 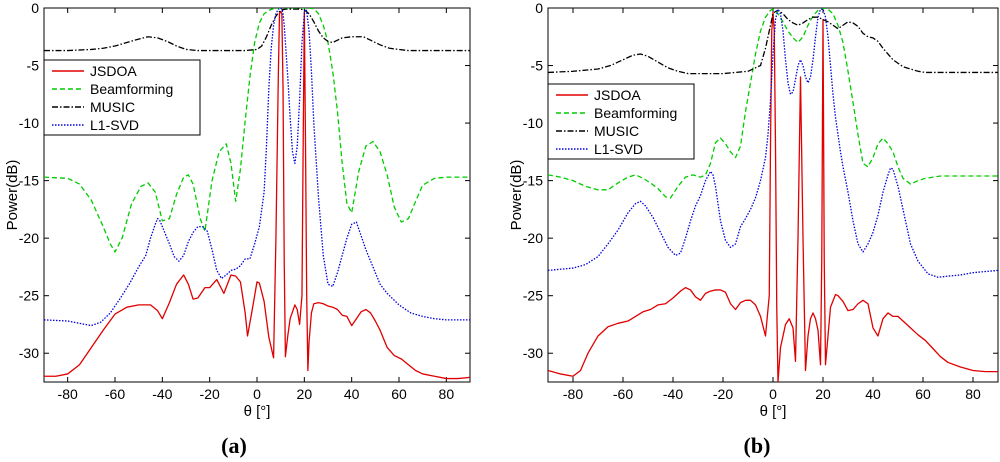 I want to click on panel-label-b: (b), so click(x=757, y=445).